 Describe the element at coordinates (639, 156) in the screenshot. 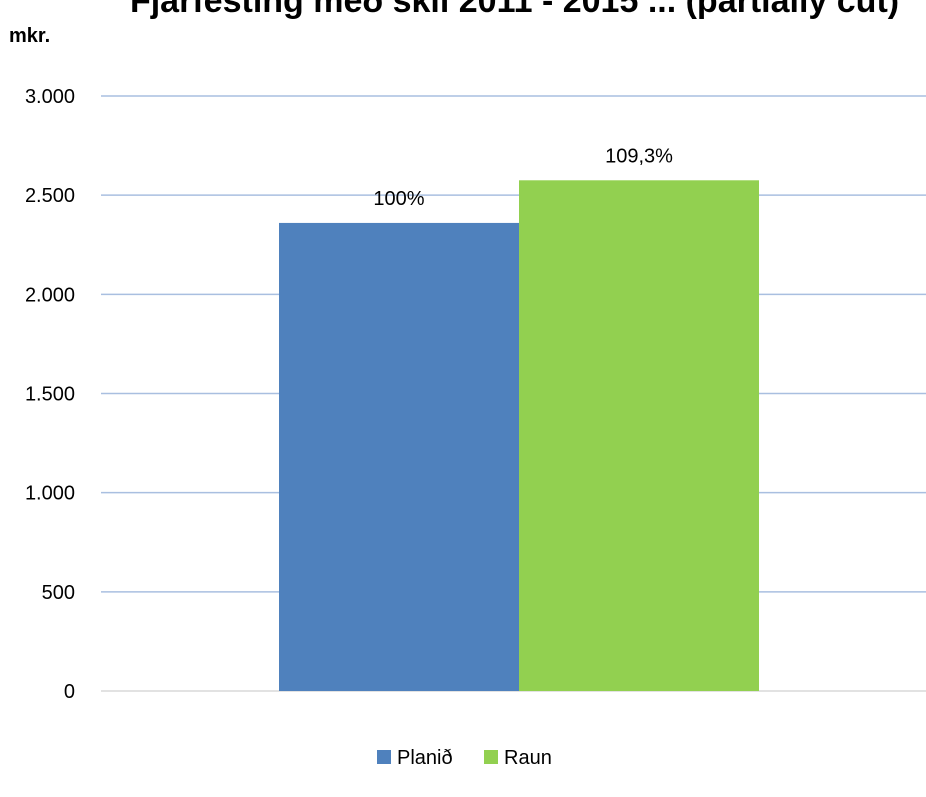

I see `data-label: 109,3%` at that location.